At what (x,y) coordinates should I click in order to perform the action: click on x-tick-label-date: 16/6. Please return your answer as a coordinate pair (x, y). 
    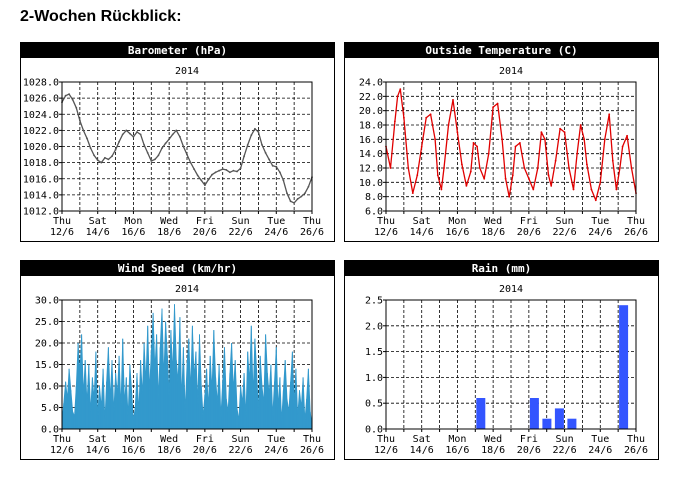
    Looking at the image, I should click on (457, 232).